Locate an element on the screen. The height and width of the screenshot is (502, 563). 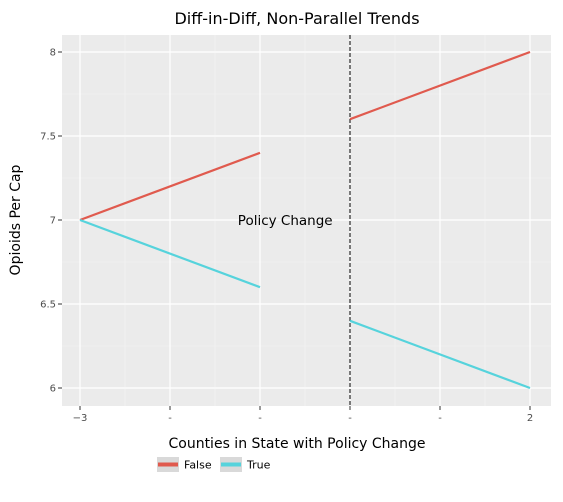
y-tick-label: 7 is located at coordinates (53, 221).